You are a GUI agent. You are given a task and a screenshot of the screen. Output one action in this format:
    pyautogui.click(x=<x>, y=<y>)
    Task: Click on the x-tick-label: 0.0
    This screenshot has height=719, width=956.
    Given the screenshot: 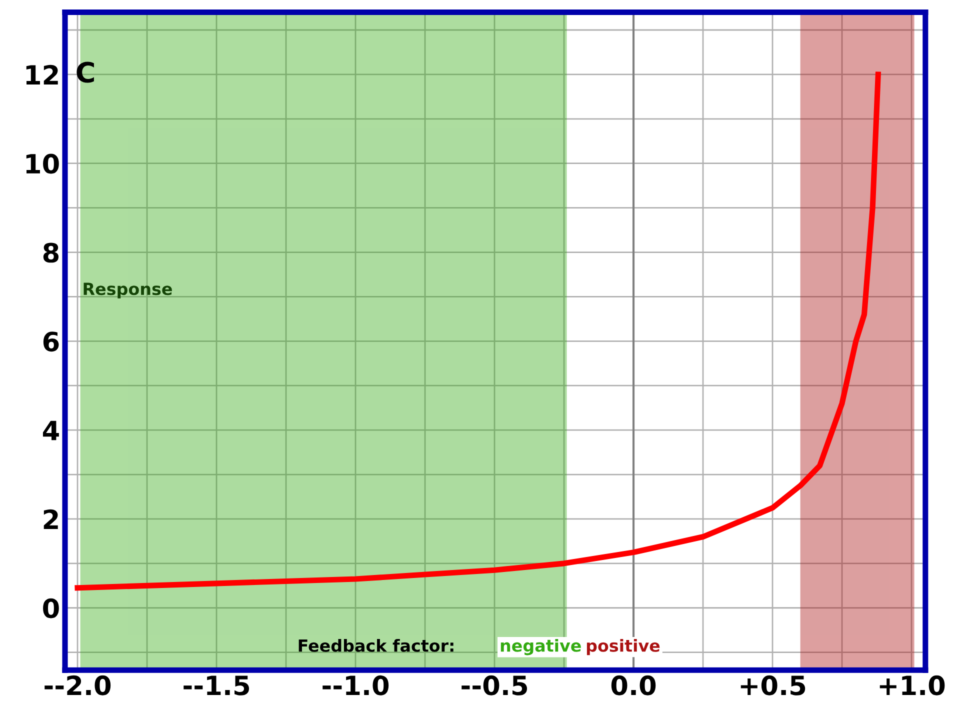 What is the action you would take?
    pyautogui.click(x=633, y=685)
    